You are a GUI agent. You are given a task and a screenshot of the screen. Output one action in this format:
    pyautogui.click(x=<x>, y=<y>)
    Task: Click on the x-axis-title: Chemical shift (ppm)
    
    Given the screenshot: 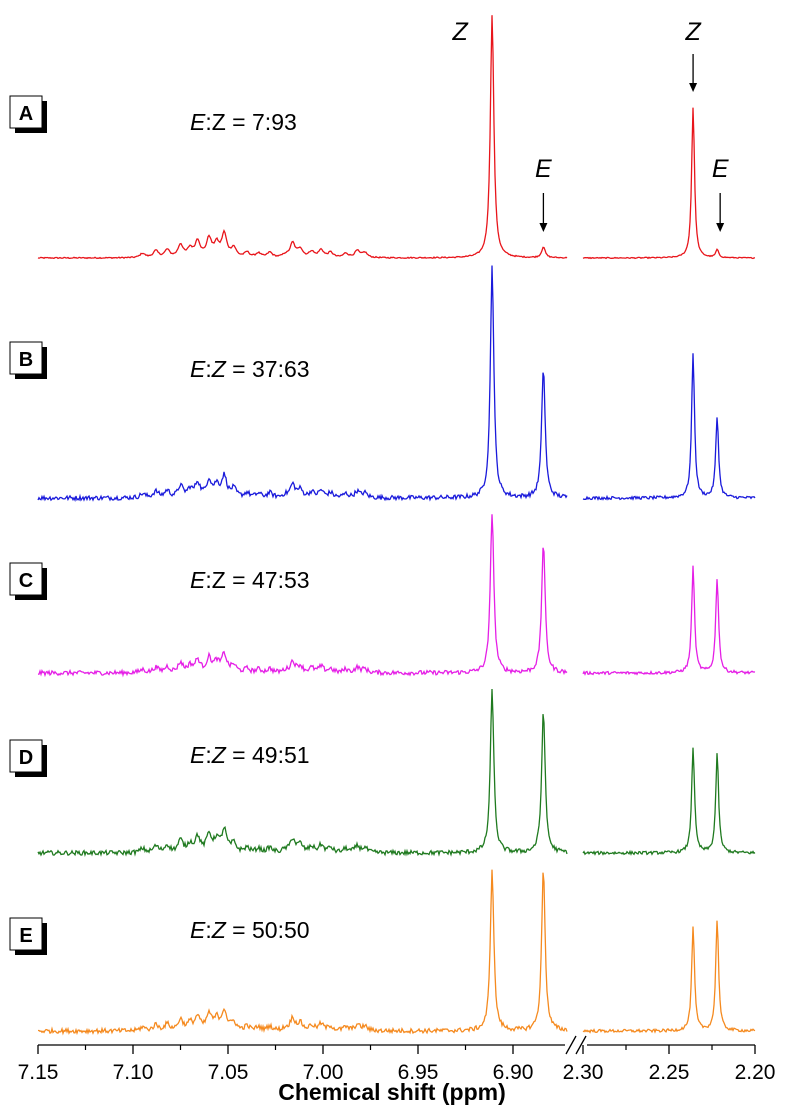 What is the action you would take?
    pyautogui.click(x=391, y=1092)
    